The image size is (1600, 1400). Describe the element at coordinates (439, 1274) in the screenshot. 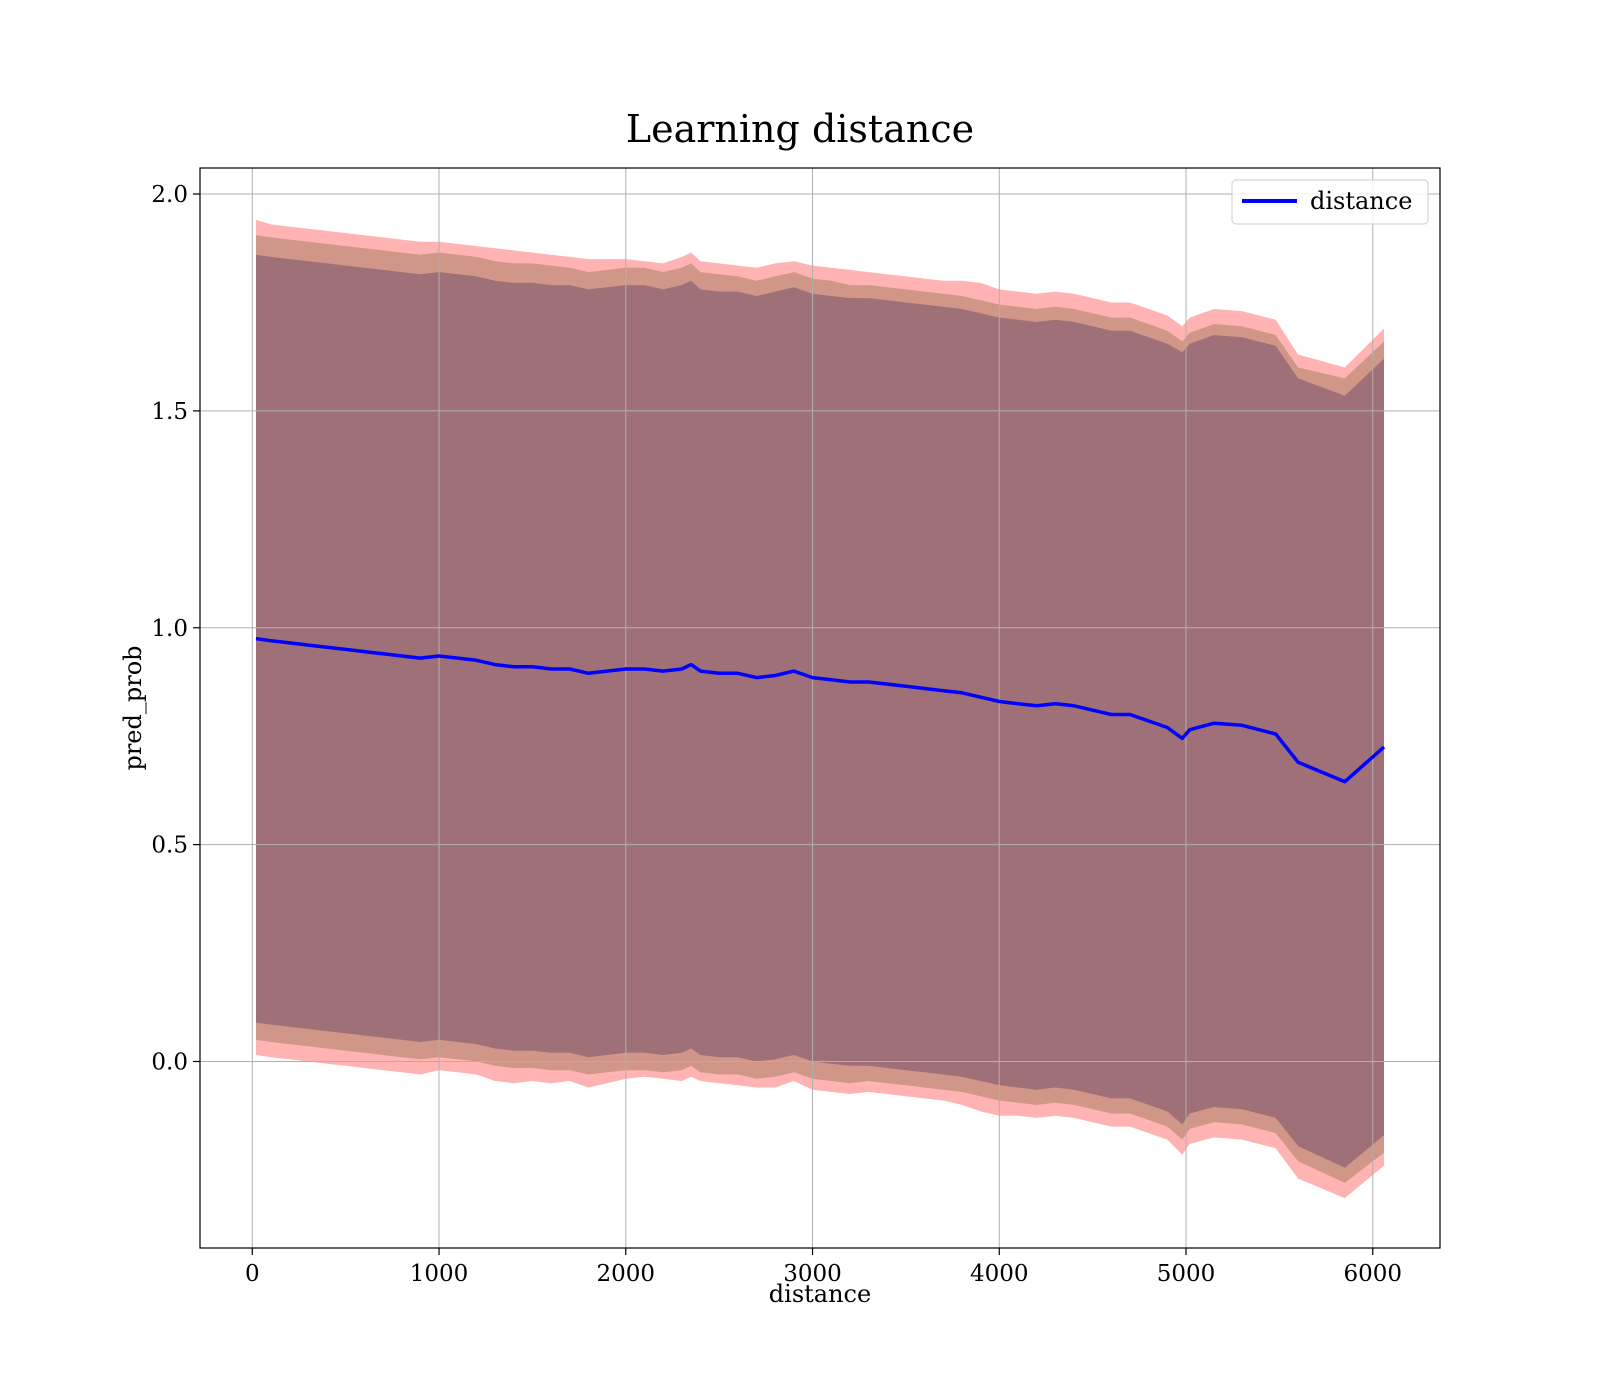

I see `x-tick-label: 1000` at that location.